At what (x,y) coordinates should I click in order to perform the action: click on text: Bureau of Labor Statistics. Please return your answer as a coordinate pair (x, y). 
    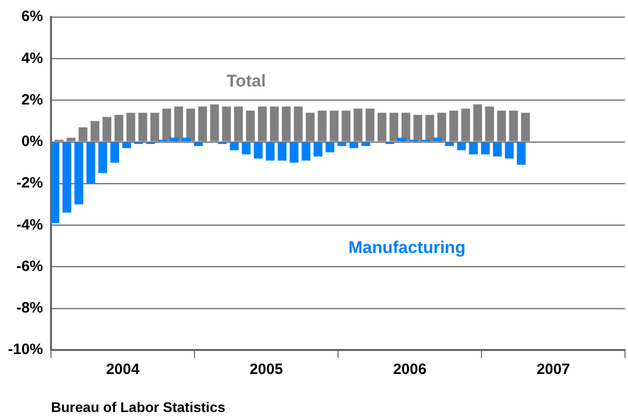
    Looking at the image, I should click on (138, 406).